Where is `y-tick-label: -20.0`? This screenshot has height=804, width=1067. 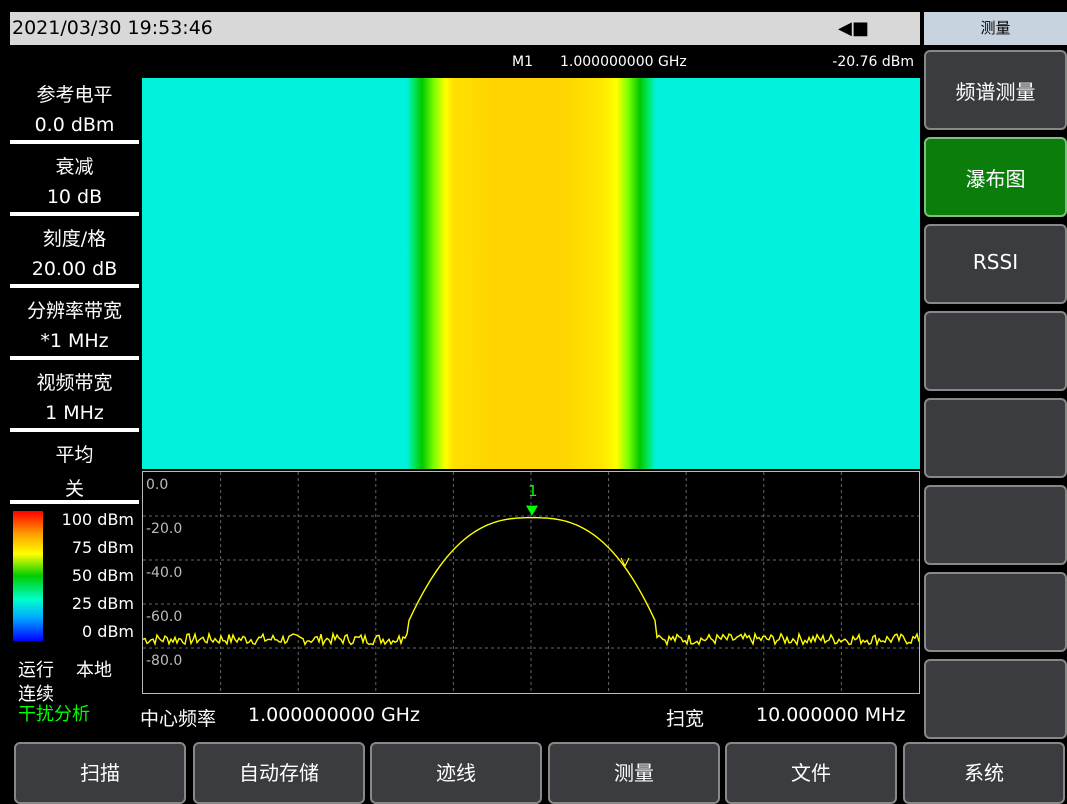
y-tick-label: -20.0 is located at coordinates (164, 529).